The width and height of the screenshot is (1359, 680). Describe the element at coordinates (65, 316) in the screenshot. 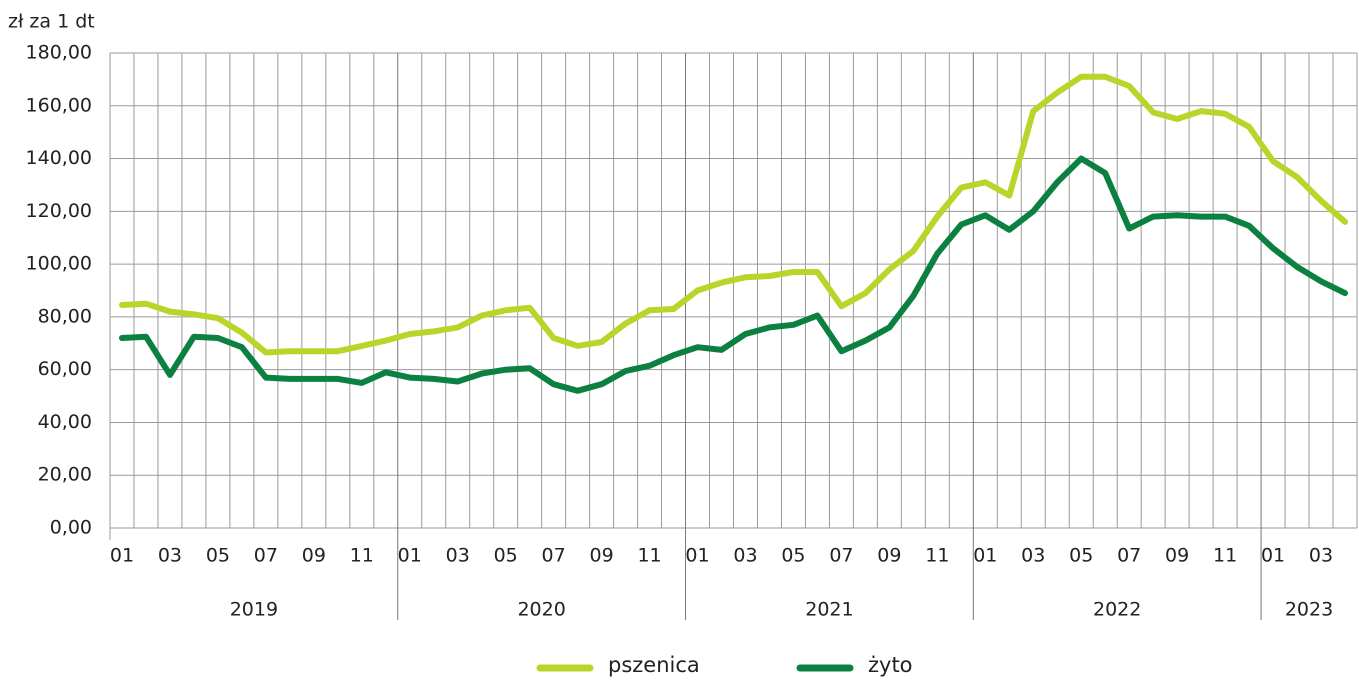

I see `y-tick-label: 80,00` at that location.